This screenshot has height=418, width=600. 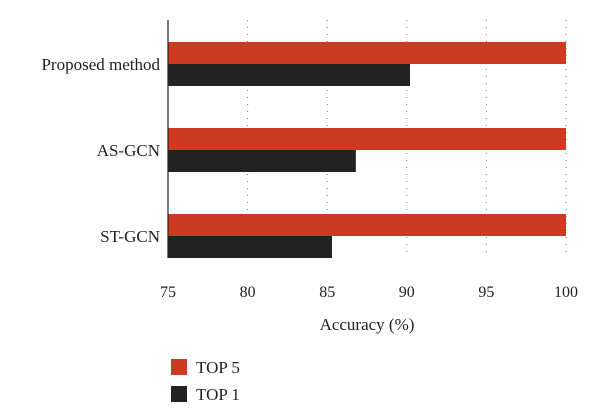 What do you see at coordinates (218, 367) in the screenshot?
I see `legend-label: TOP 5` at bounding box center [218, 367].